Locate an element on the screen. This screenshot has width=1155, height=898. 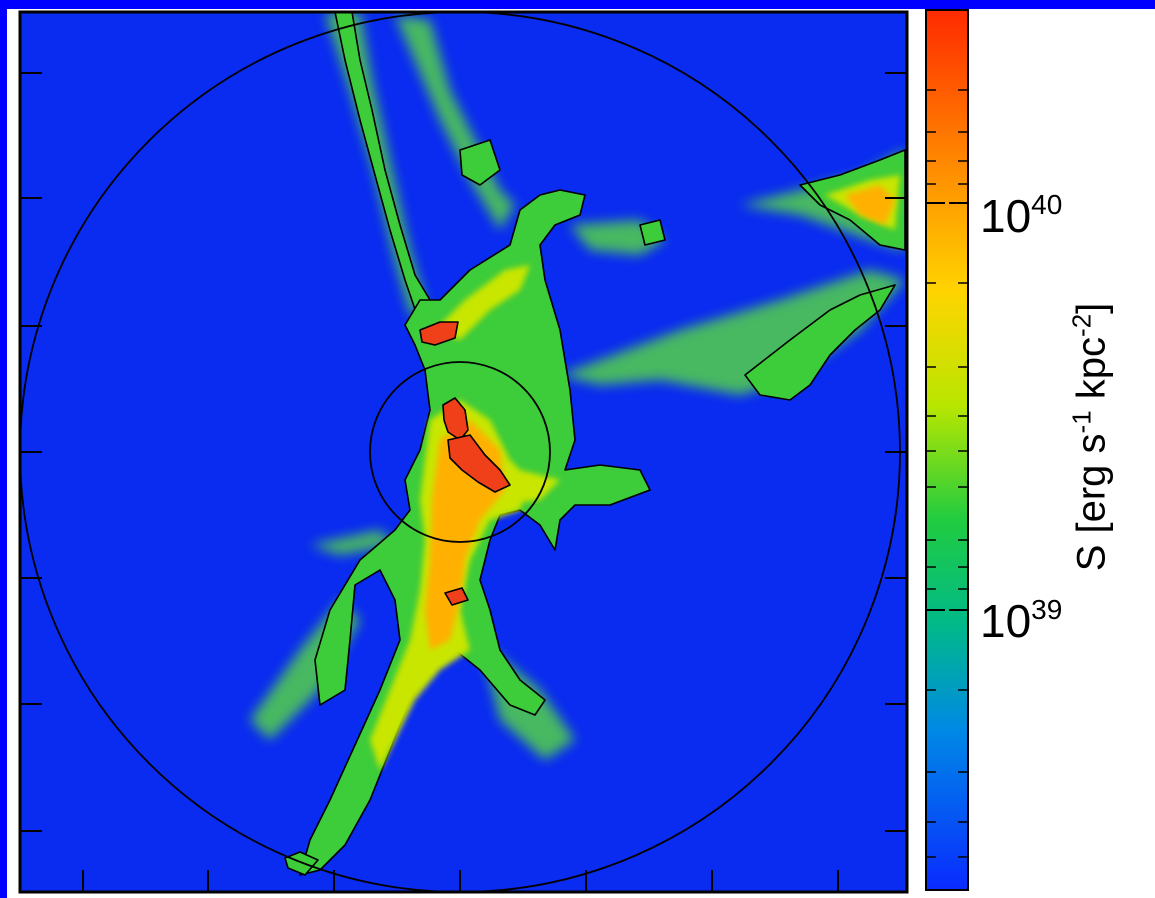
colorbar-tick-label-1e39: 1039 is located at coordinates (1021, 621).